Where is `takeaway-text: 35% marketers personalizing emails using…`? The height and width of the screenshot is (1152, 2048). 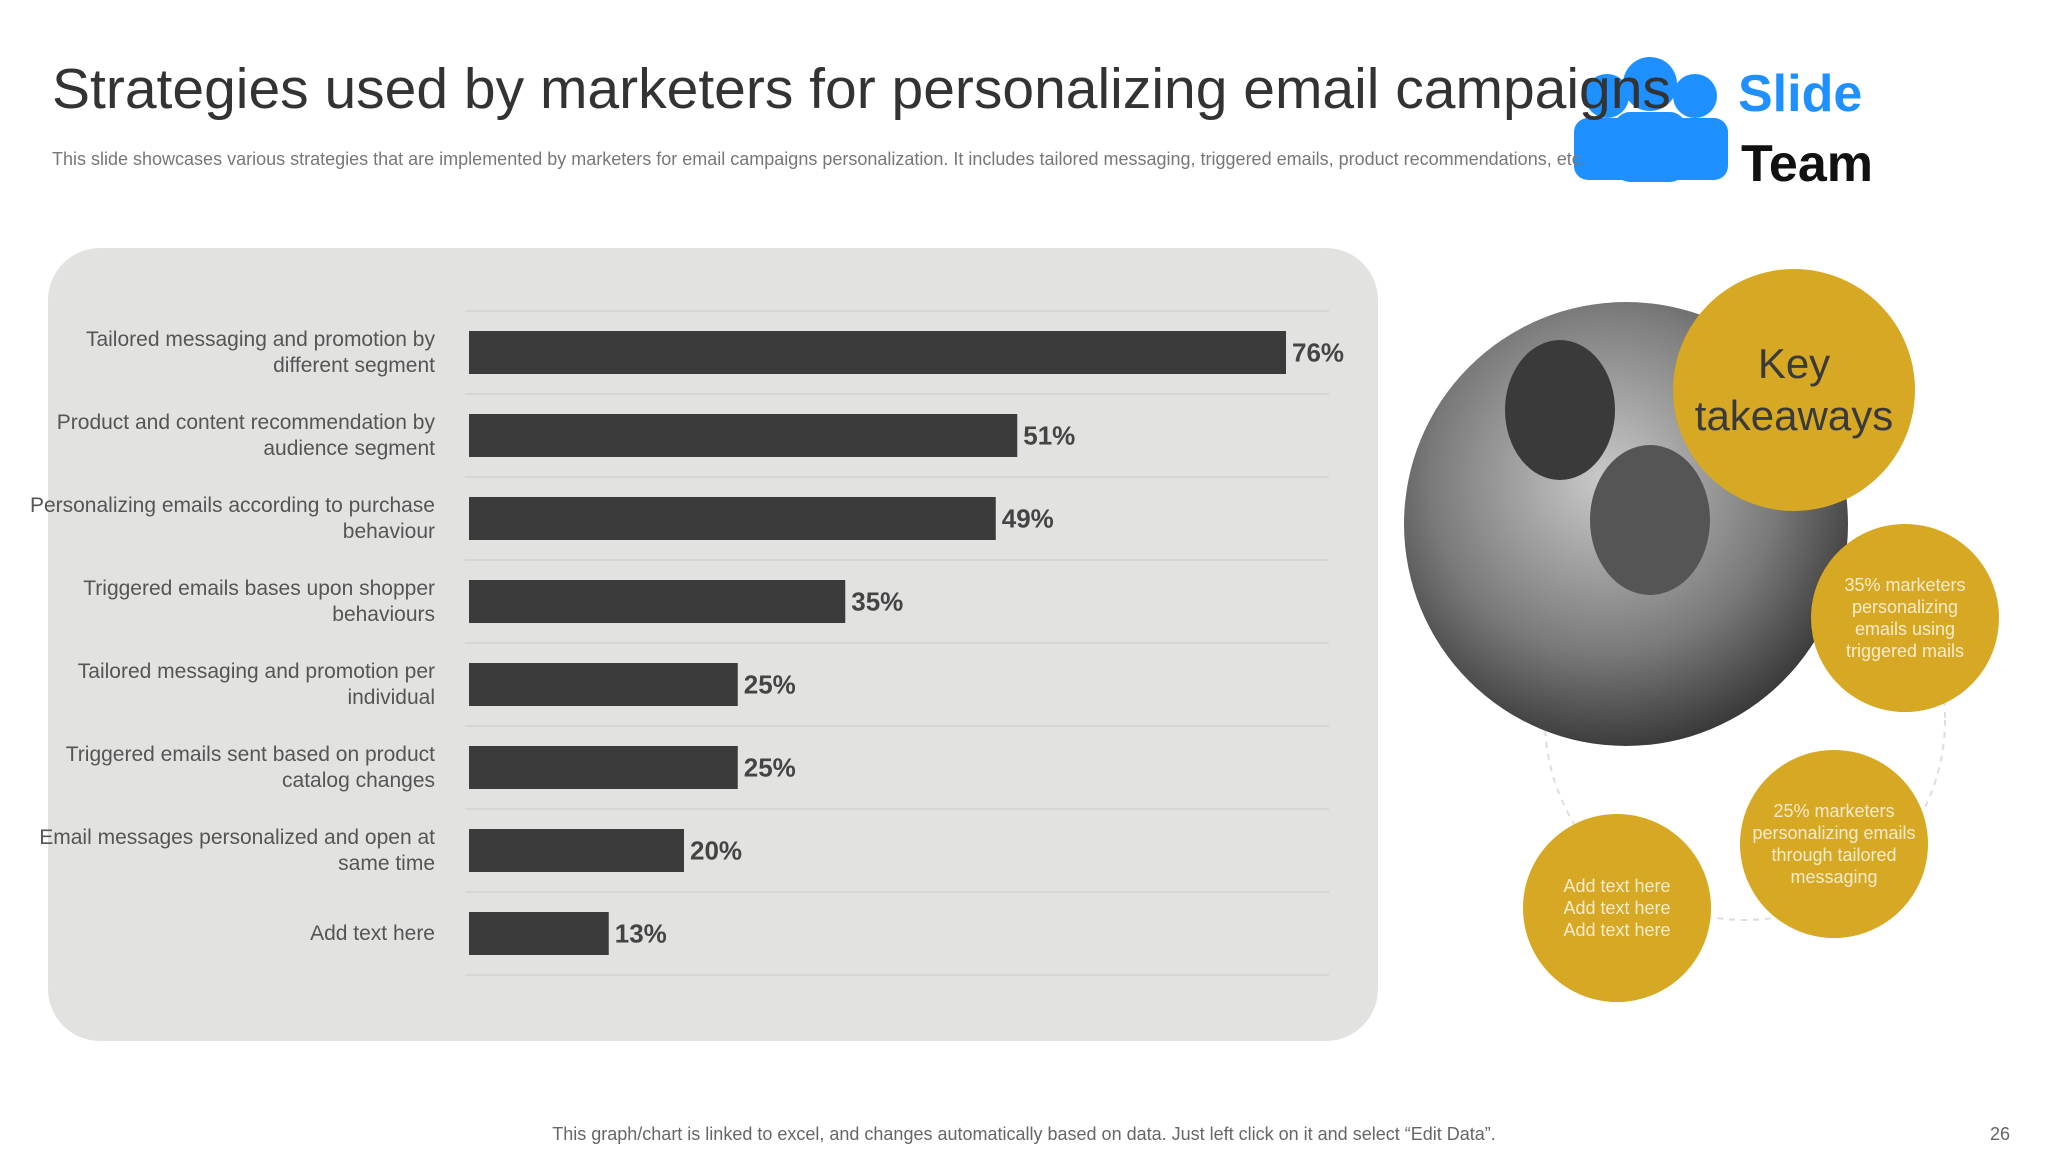
takeaway-text: 35% marketers personalizing emails using… is located at coordinates (1905, 618).